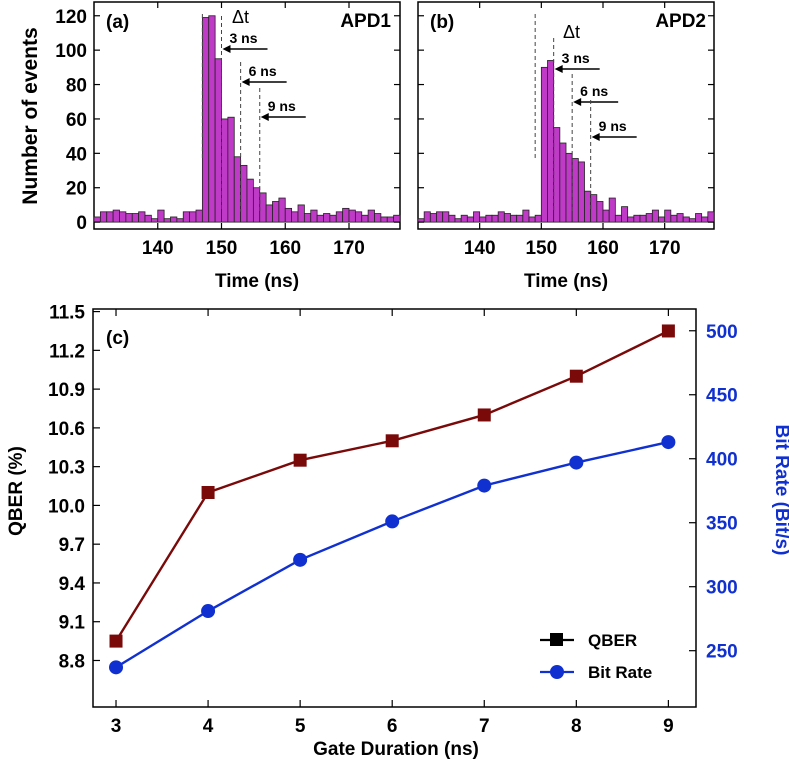 Image resolution: width=789 pixels, height=769 pixels. Describe the element at coordinates (66, 390) in the screenshot. I see `y-tick-label-qber-7: 10.9` at that location.